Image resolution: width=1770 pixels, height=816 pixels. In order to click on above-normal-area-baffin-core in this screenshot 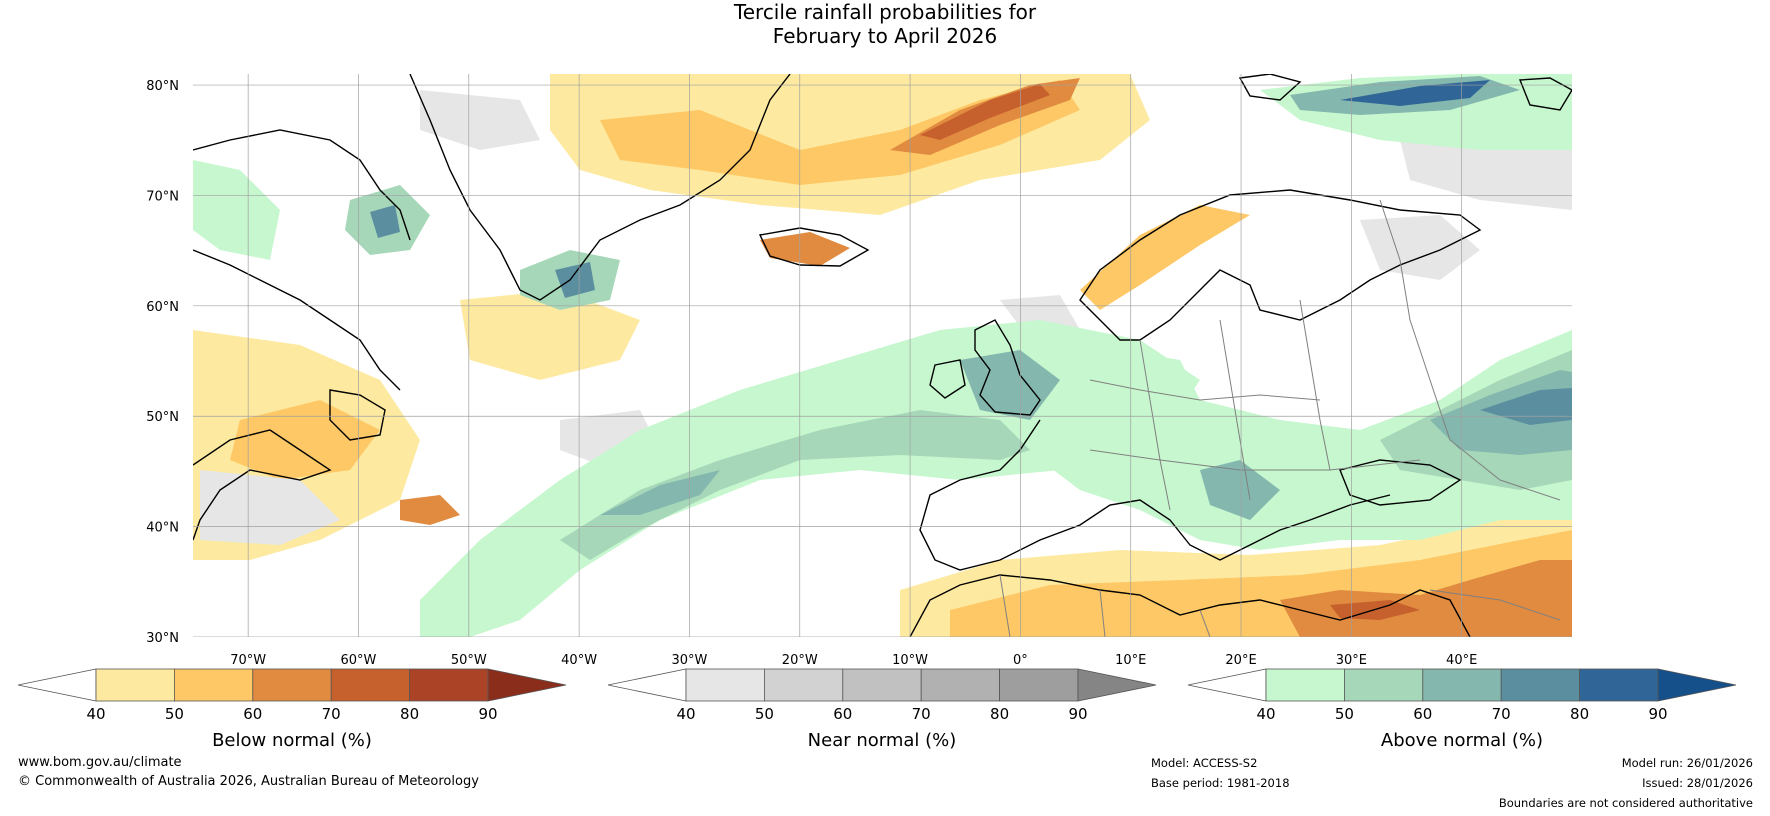, I will do `click(385, 221)`.